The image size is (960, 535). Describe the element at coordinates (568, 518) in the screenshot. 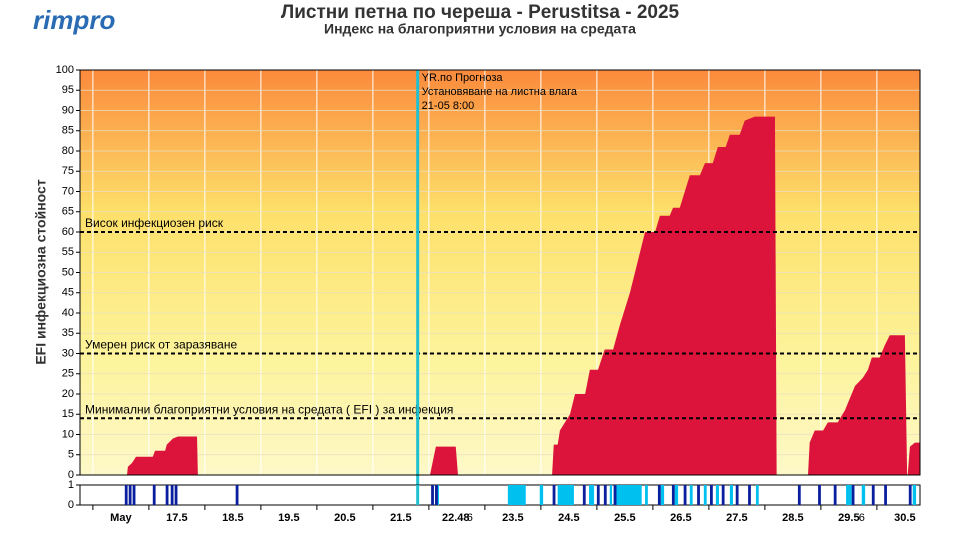

I see `x-tick-label: 24.5` at that location.